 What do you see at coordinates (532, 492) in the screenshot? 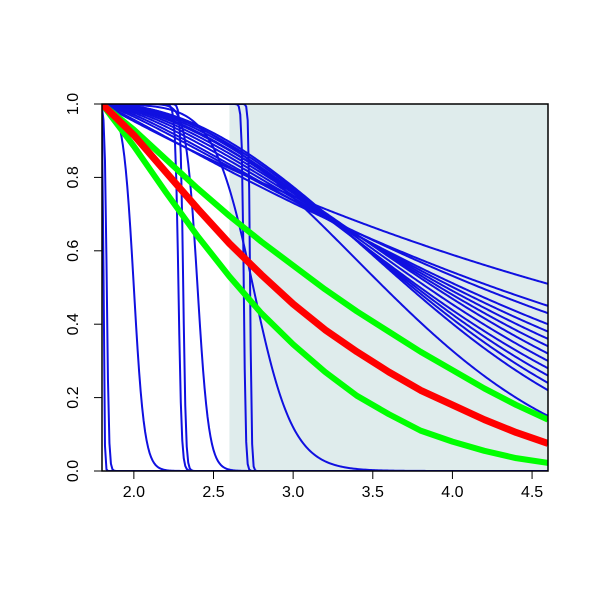
I see `x-tick-label-5: 4.5` at bounding box center [532, 492].